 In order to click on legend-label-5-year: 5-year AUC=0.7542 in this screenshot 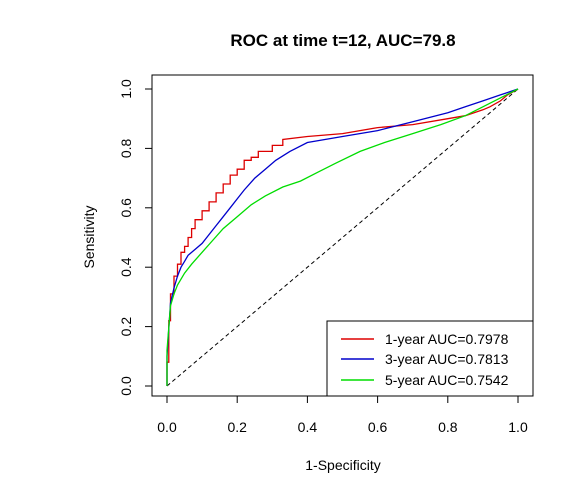, I will do `click(447, 380)`.